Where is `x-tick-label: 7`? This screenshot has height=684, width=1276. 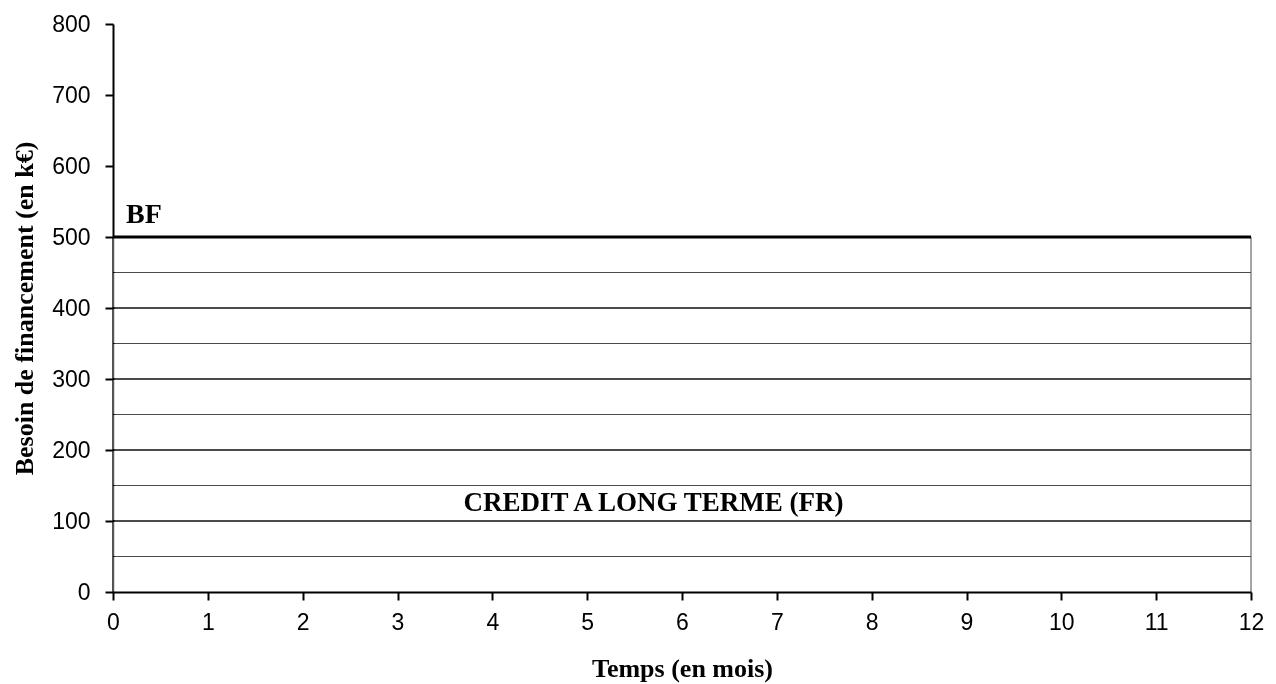
x-tick-label: 7 is located at coordinates (777, 621).